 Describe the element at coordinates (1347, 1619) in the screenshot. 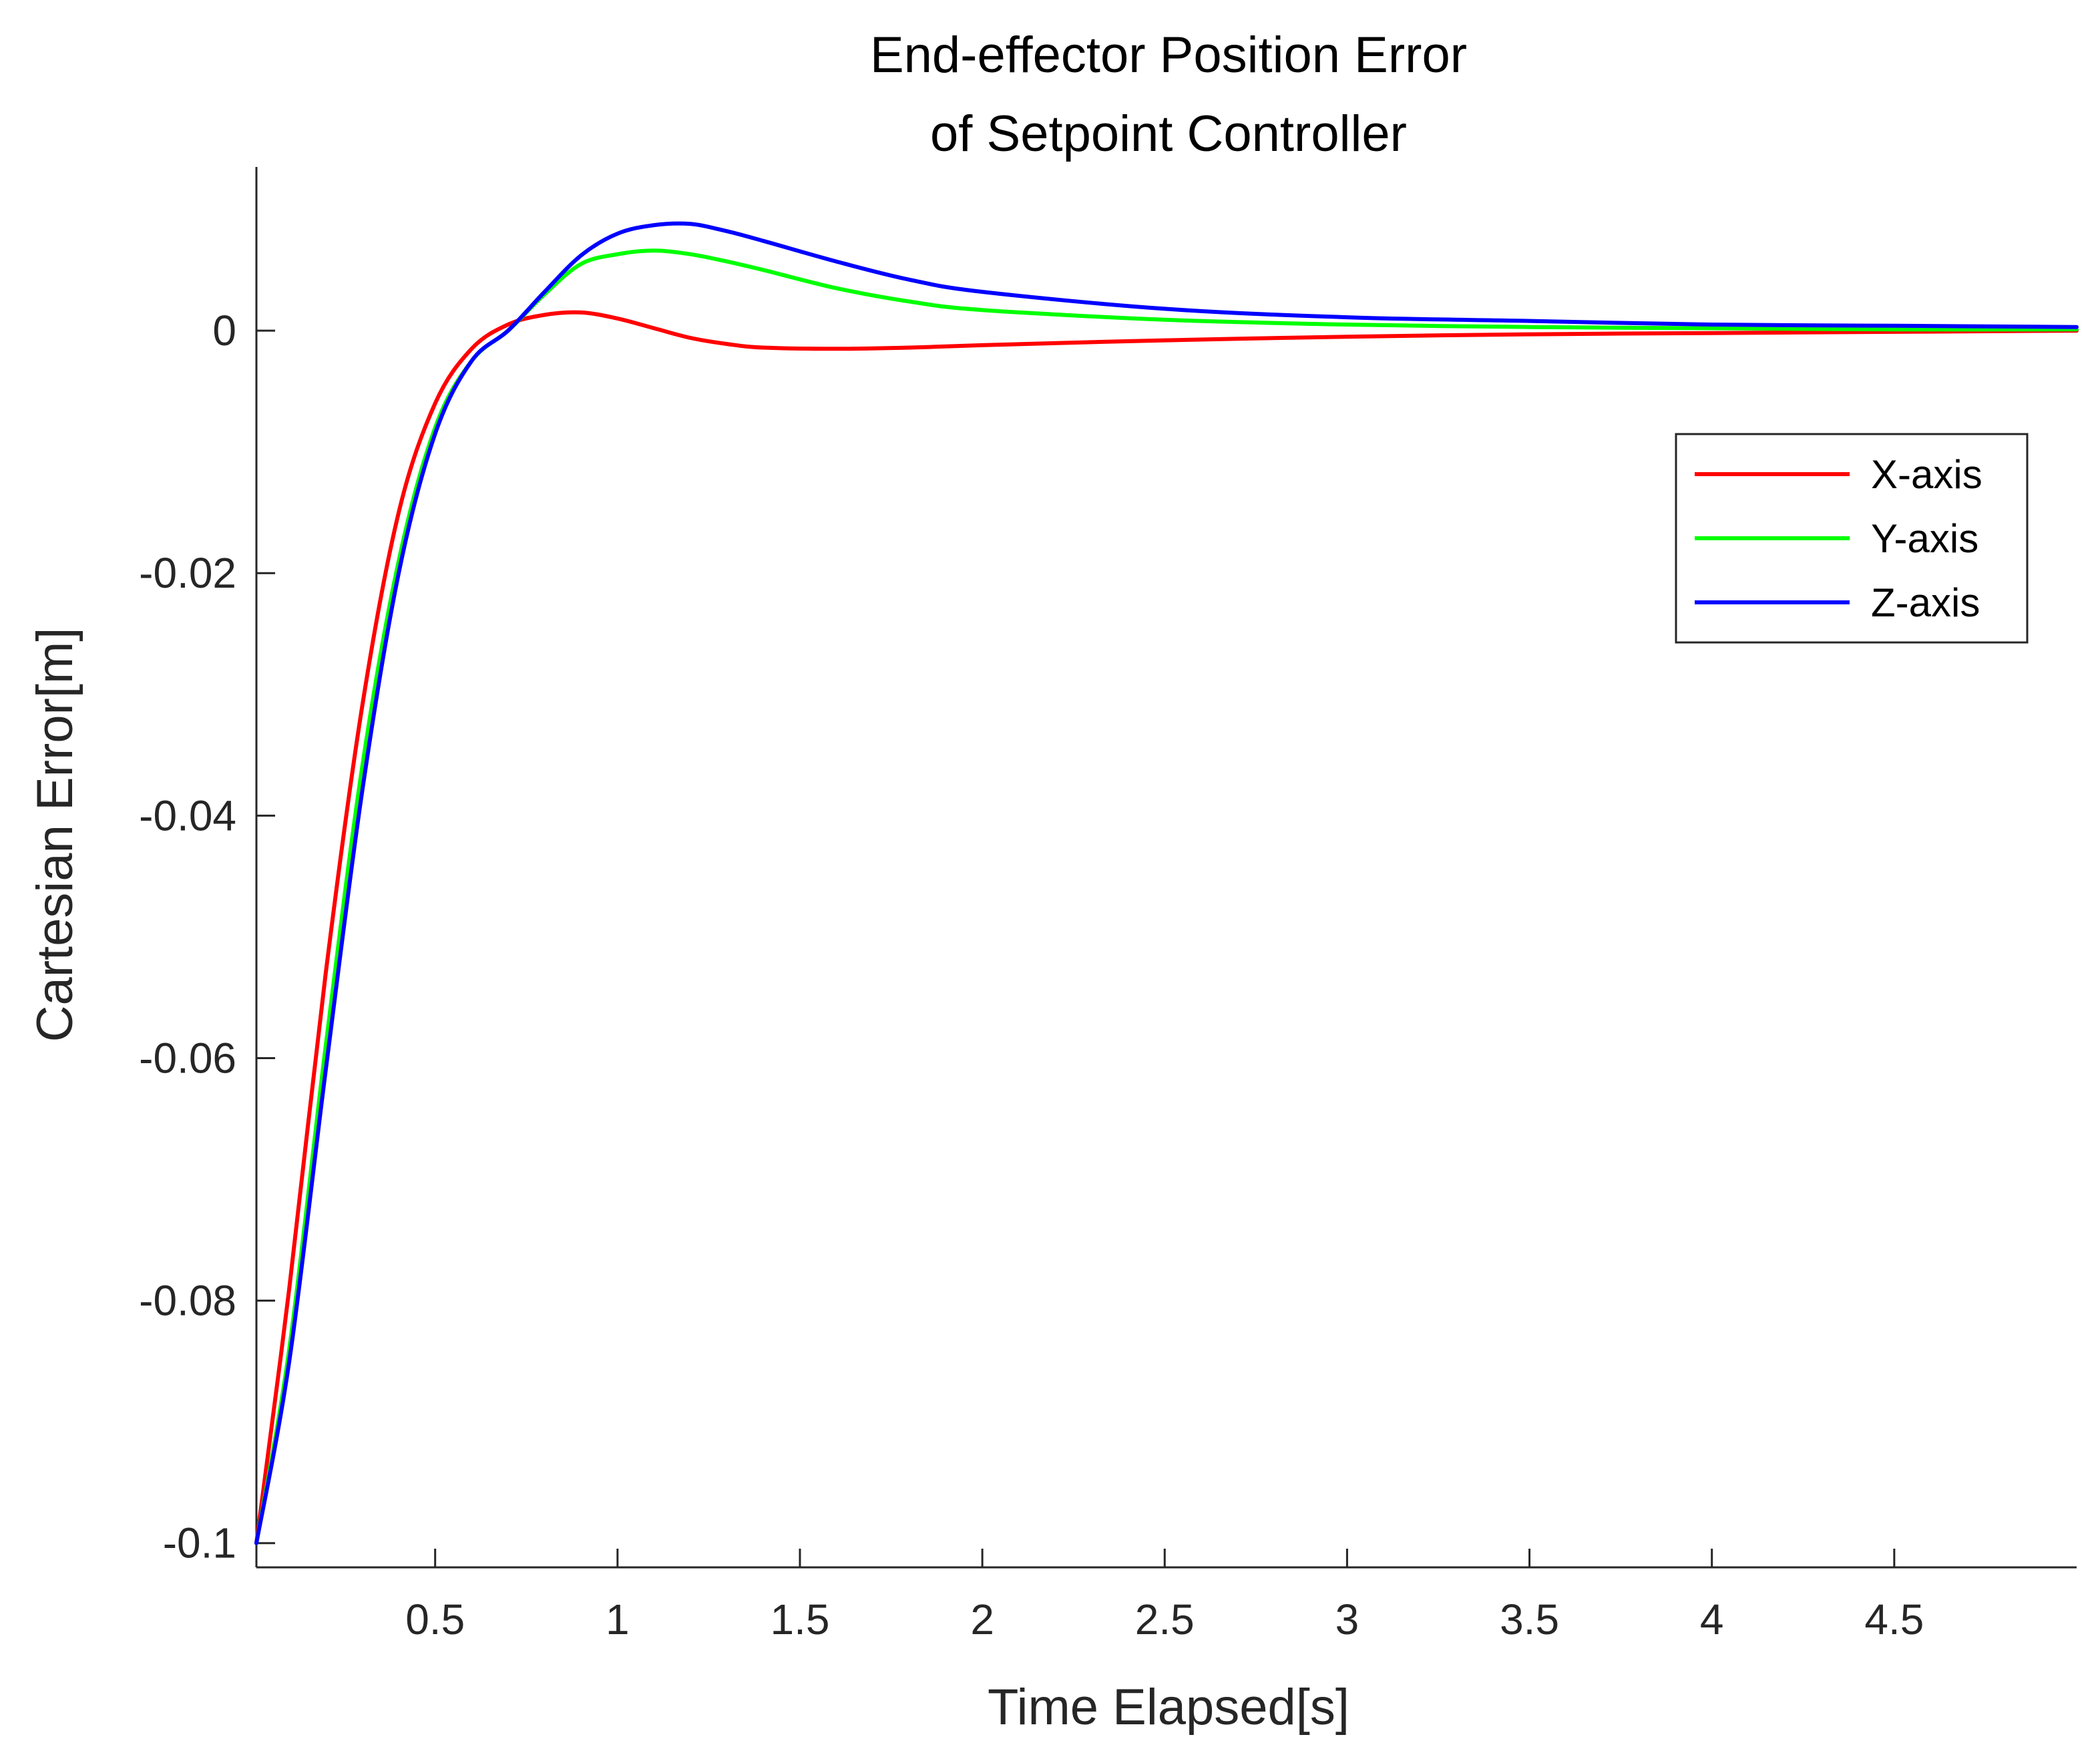

I see `x-tick-label: 3` at that location.